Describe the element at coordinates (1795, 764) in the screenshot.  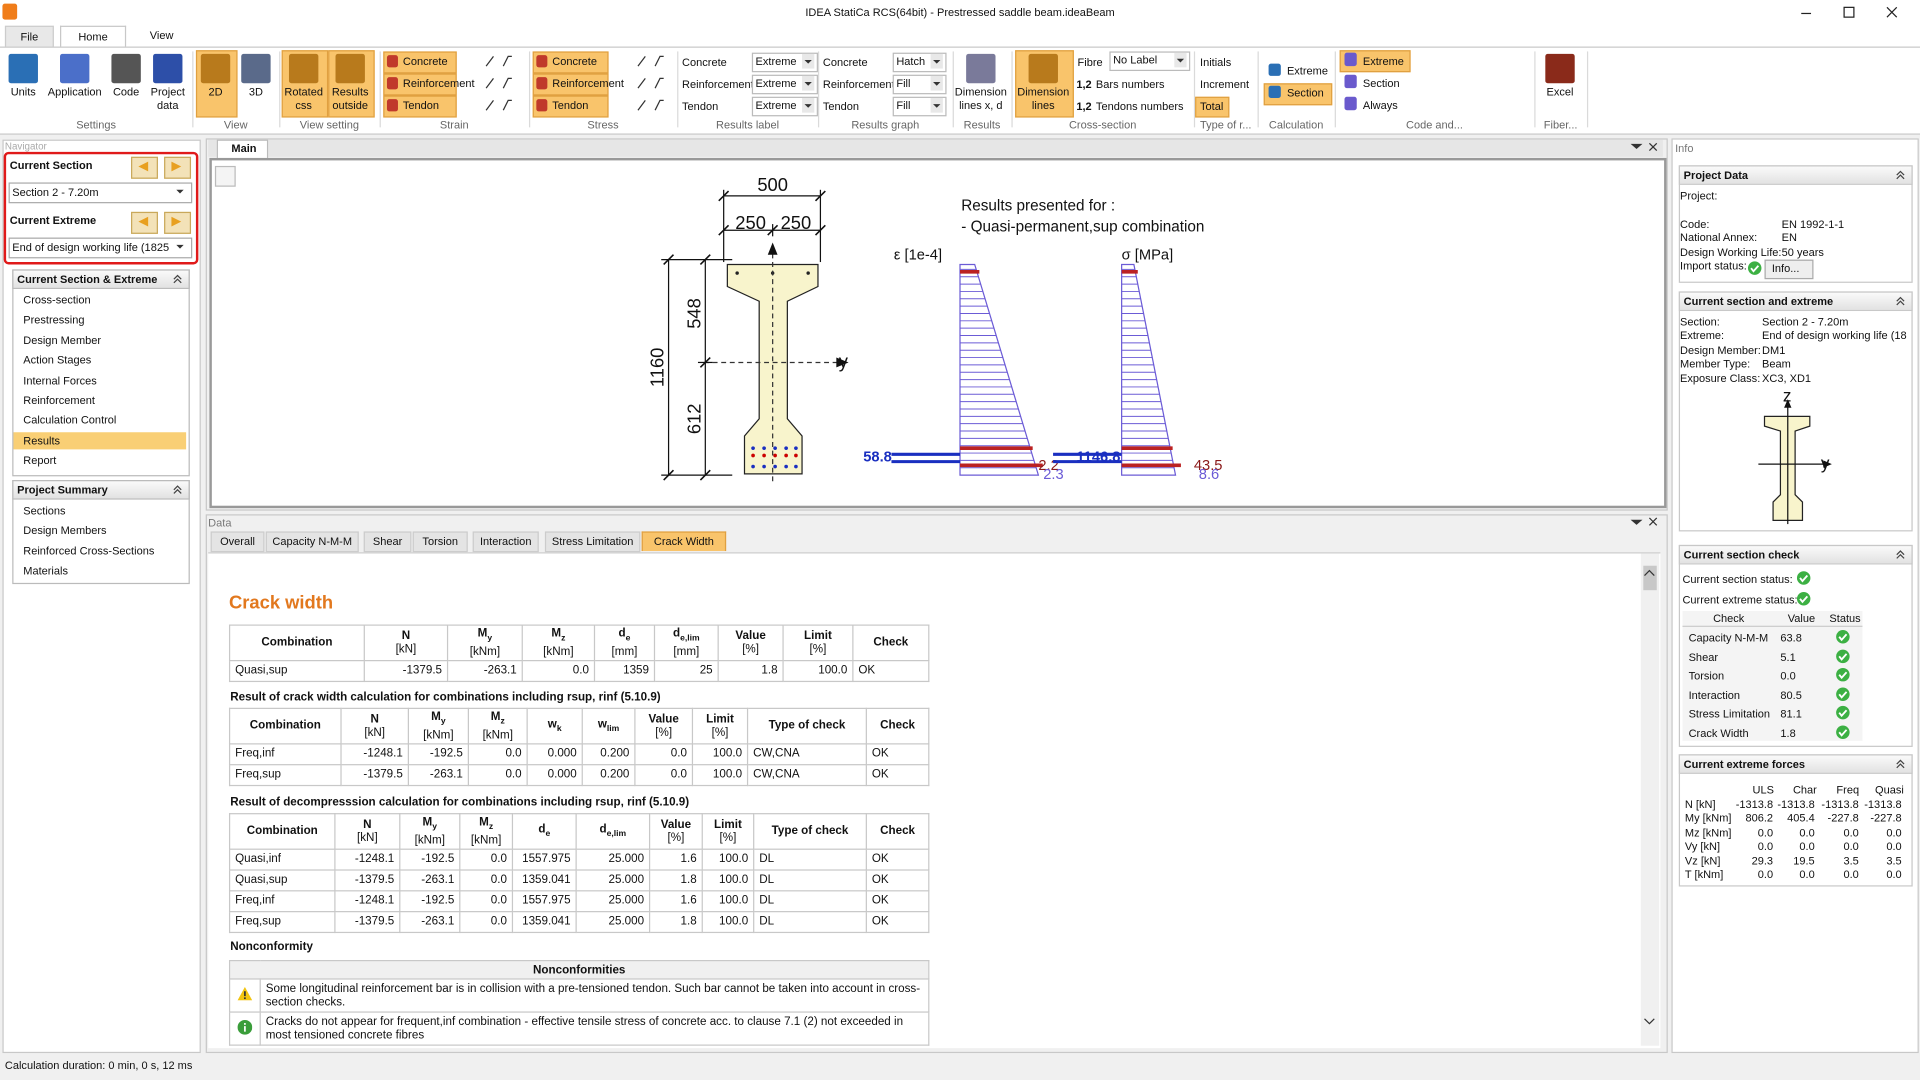
I see `panel-header` at that location.